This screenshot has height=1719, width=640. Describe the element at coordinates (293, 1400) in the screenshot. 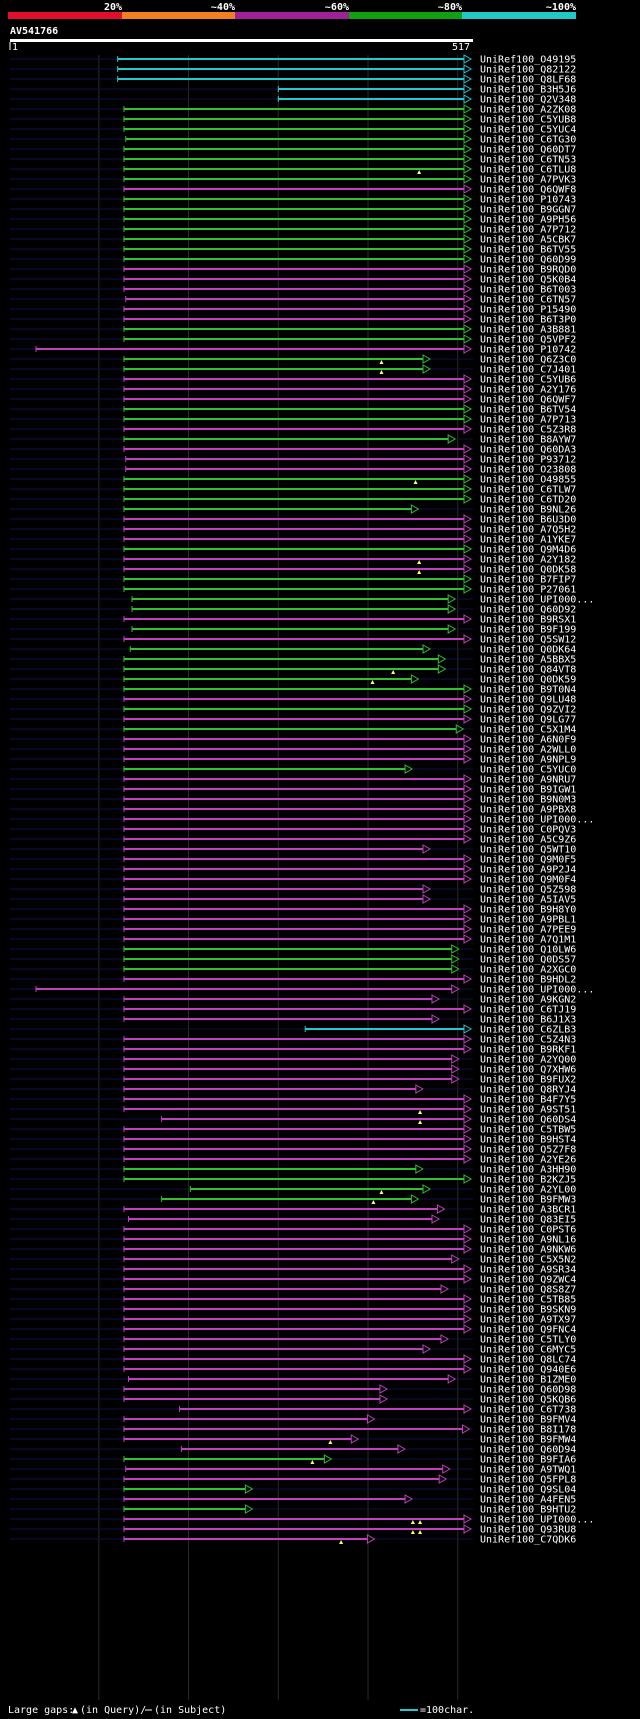

I see `hit-row: UniRef100_Q5KQB6` at that location.